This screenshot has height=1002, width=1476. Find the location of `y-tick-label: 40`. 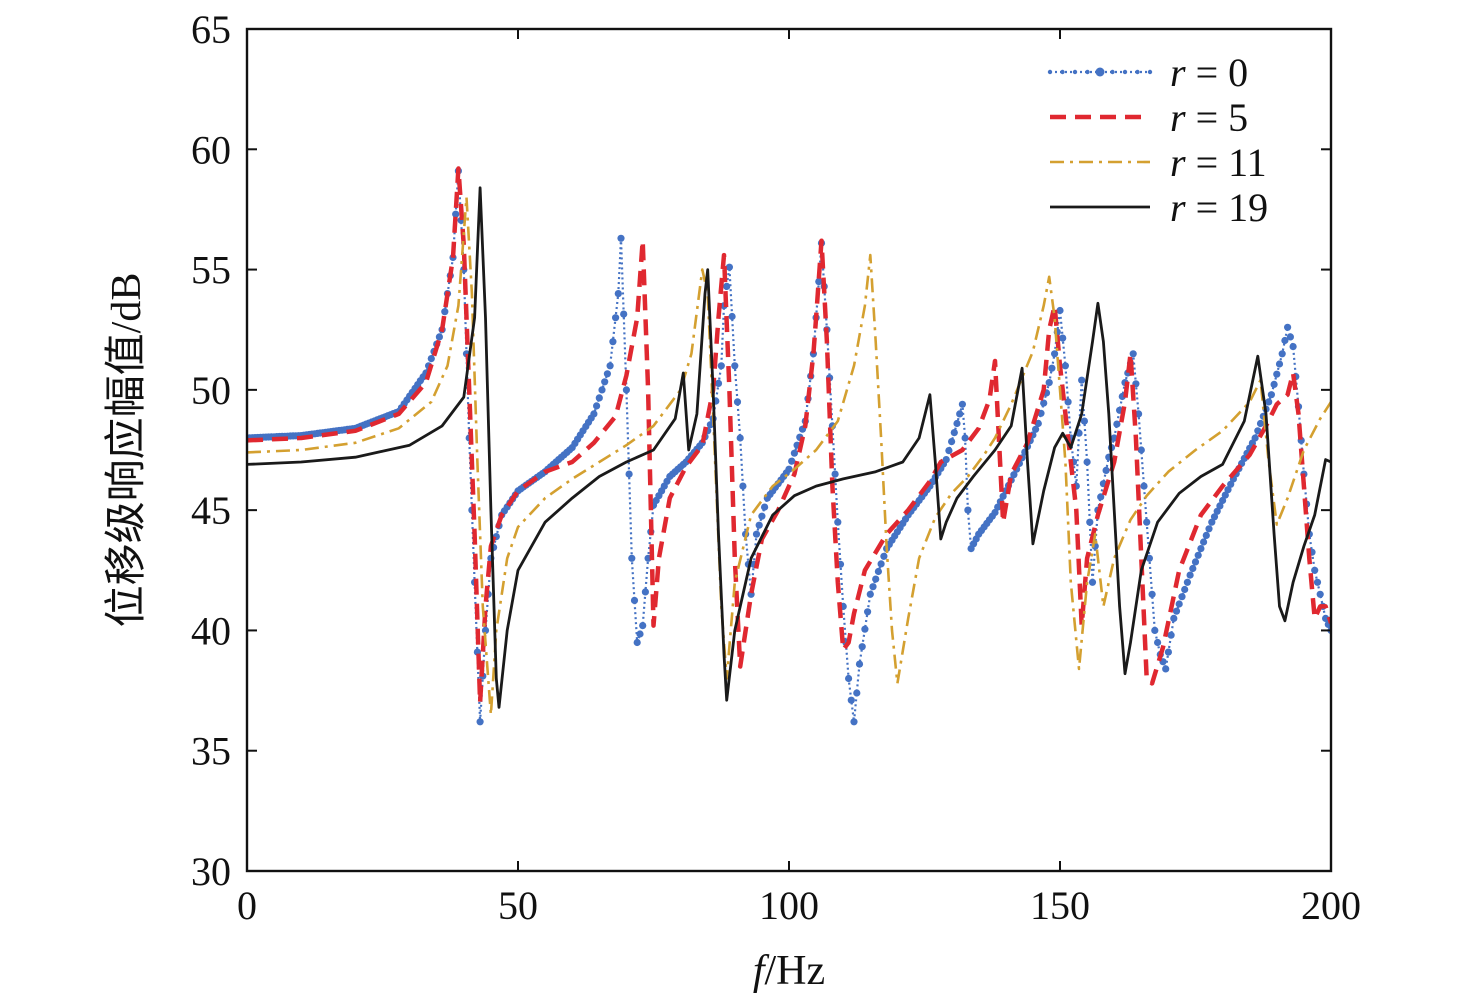

y-tick-label: 40 is located at coordinates (211, 630).